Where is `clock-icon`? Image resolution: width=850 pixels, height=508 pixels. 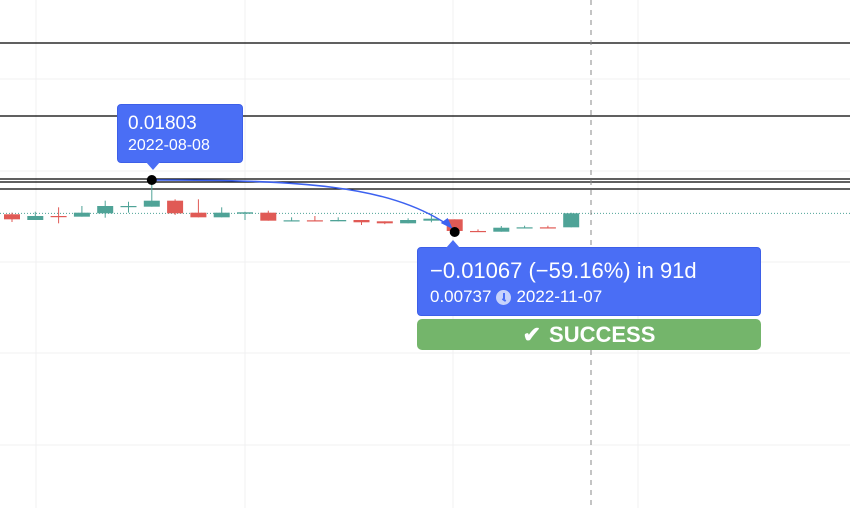 clock-icon is located at coordinates (504, 297).